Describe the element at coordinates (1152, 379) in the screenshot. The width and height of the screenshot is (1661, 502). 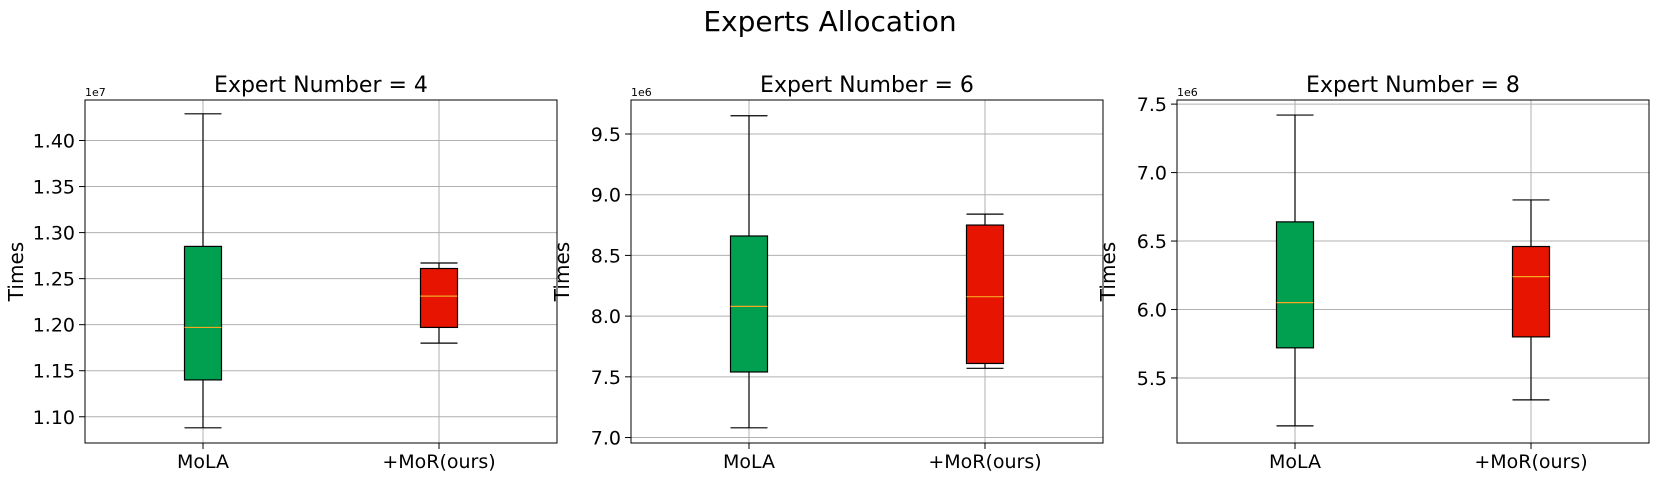
I see `y-tick-label: 5.5` at that location.